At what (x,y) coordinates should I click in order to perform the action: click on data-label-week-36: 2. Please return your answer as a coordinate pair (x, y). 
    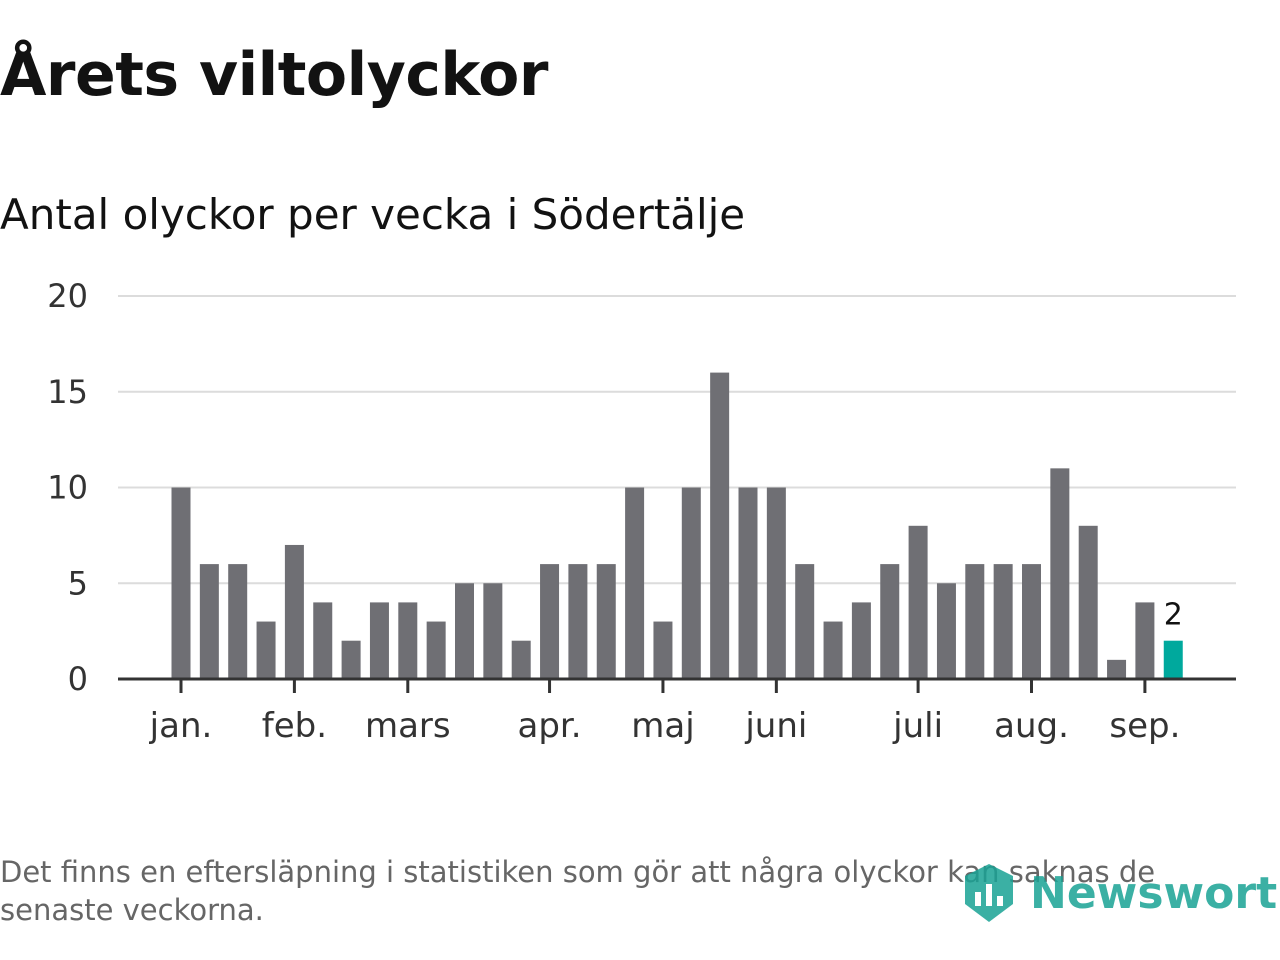
    Looking at the image, I should click on (1173, 615).